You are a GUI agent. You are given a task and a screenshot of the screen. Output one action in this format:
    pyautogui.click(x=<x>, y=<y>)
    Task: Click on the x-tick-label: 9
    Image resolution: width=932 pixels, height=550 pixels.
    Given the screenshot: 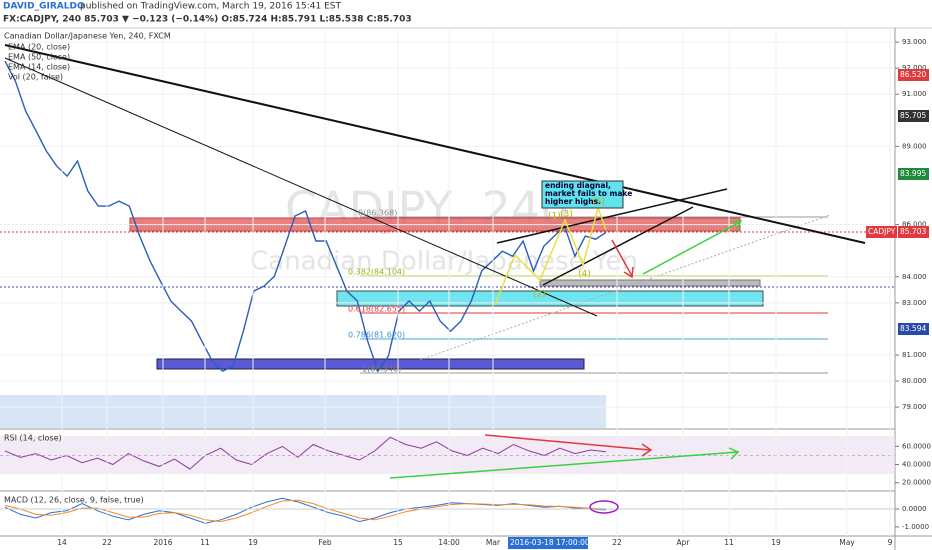 What is the action you would take?
    pyautogui.click(x=890, y=542)
    